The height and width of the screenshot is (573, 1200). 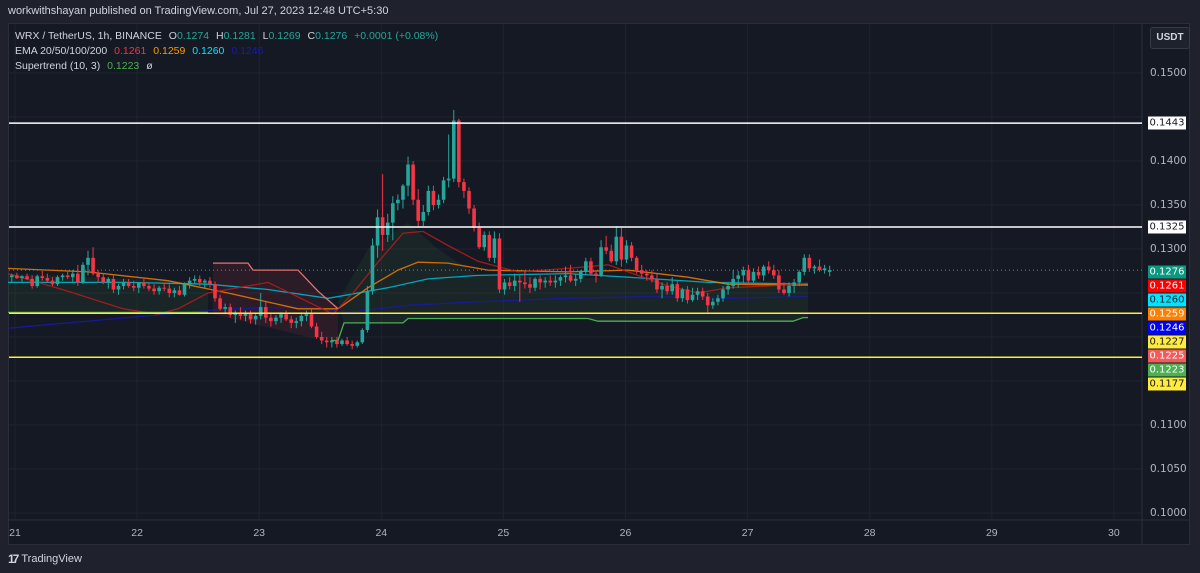 What do you see at coordinates (61, 51) in the screenshot?
I see `ema-label: EMA 20/50/100/200` at bounding box center [61, 51].